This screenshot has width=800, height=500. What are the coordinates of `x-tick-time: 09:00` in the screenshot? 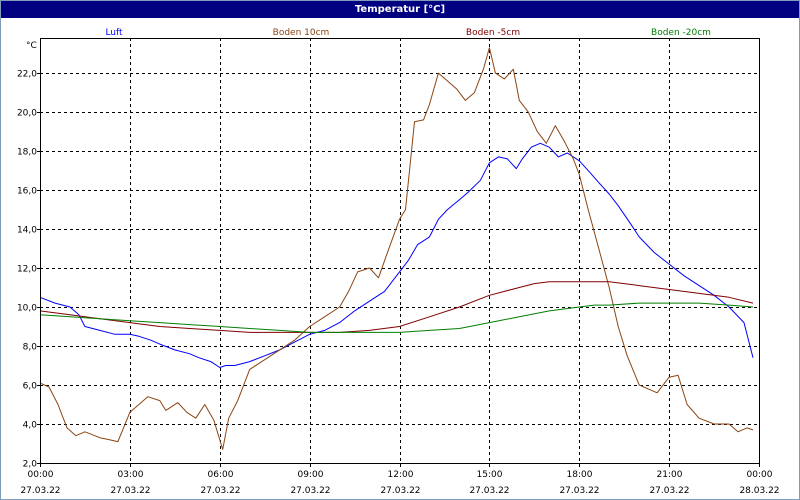 It's located at (311, 475).